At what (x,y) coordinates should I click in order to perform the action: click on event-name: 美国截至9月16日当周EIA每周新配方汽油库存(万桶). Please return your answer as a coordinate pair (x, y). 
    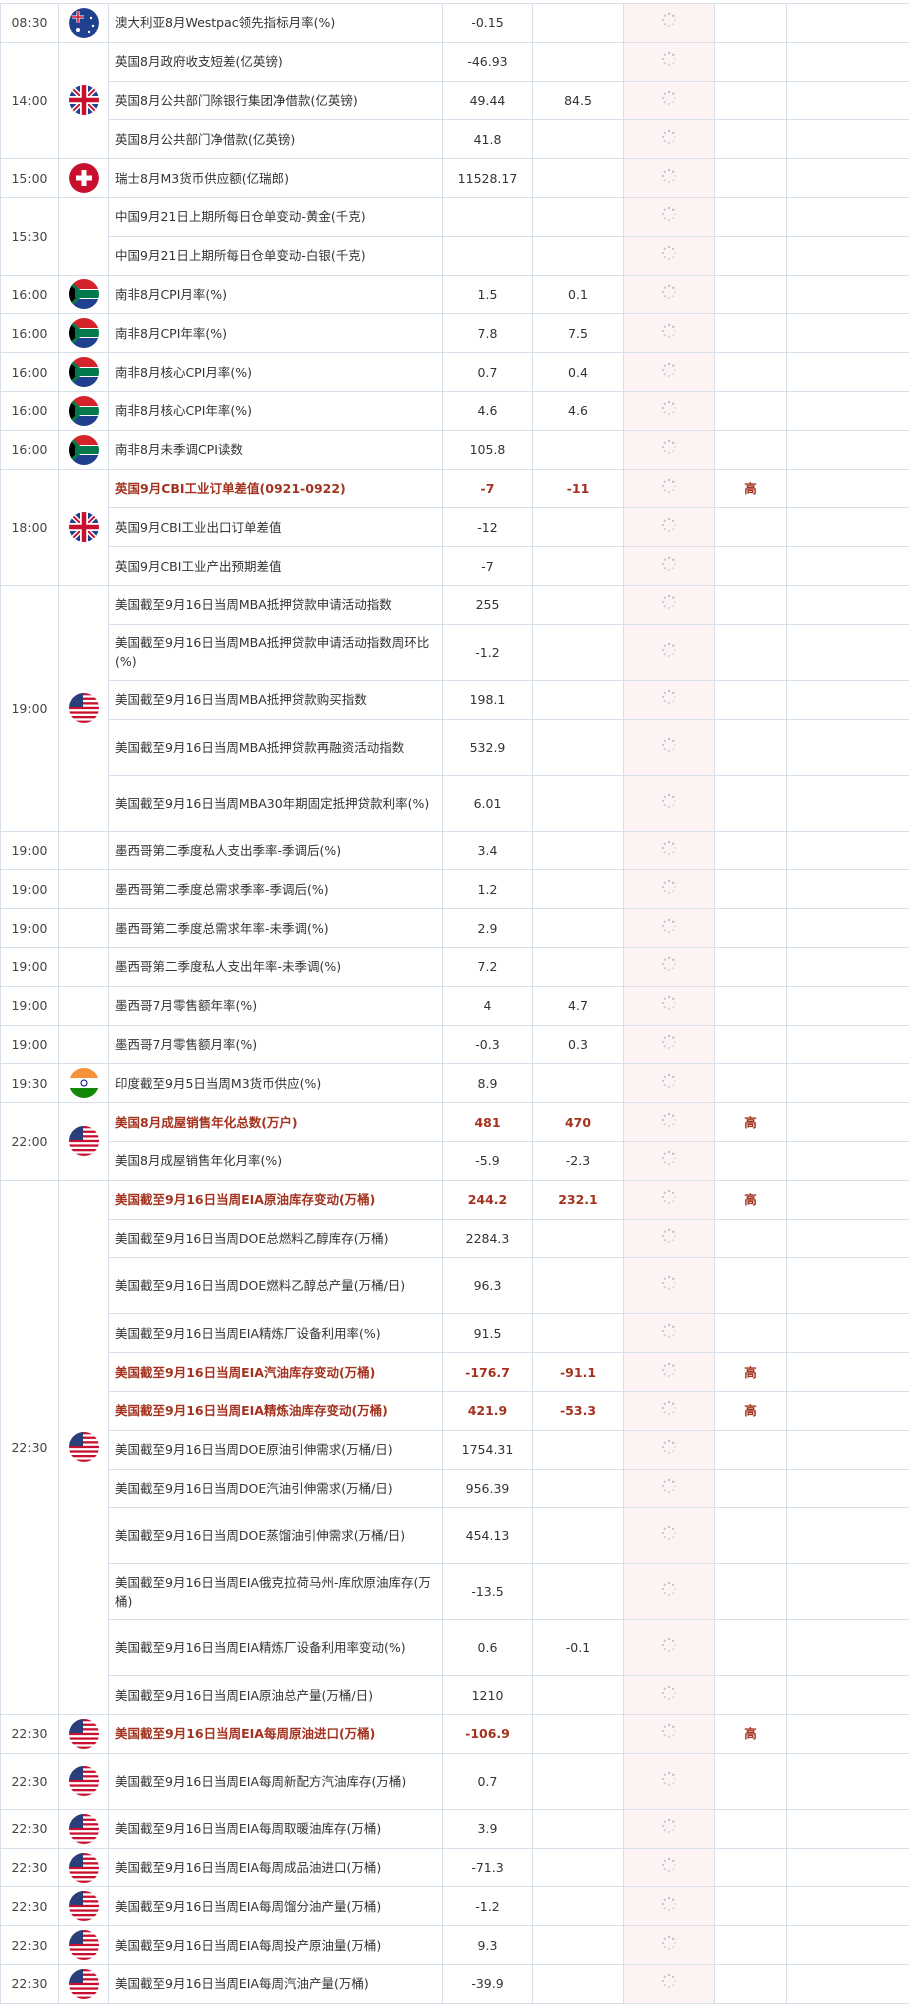
    Looking at the image, I should click on (276, 1781).